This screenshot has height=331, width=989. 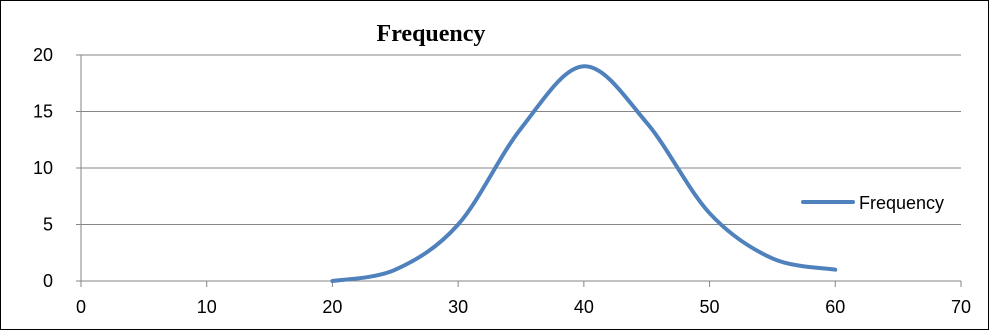 I want to click on legend-label: Frequency, so click(x=901, y=203).